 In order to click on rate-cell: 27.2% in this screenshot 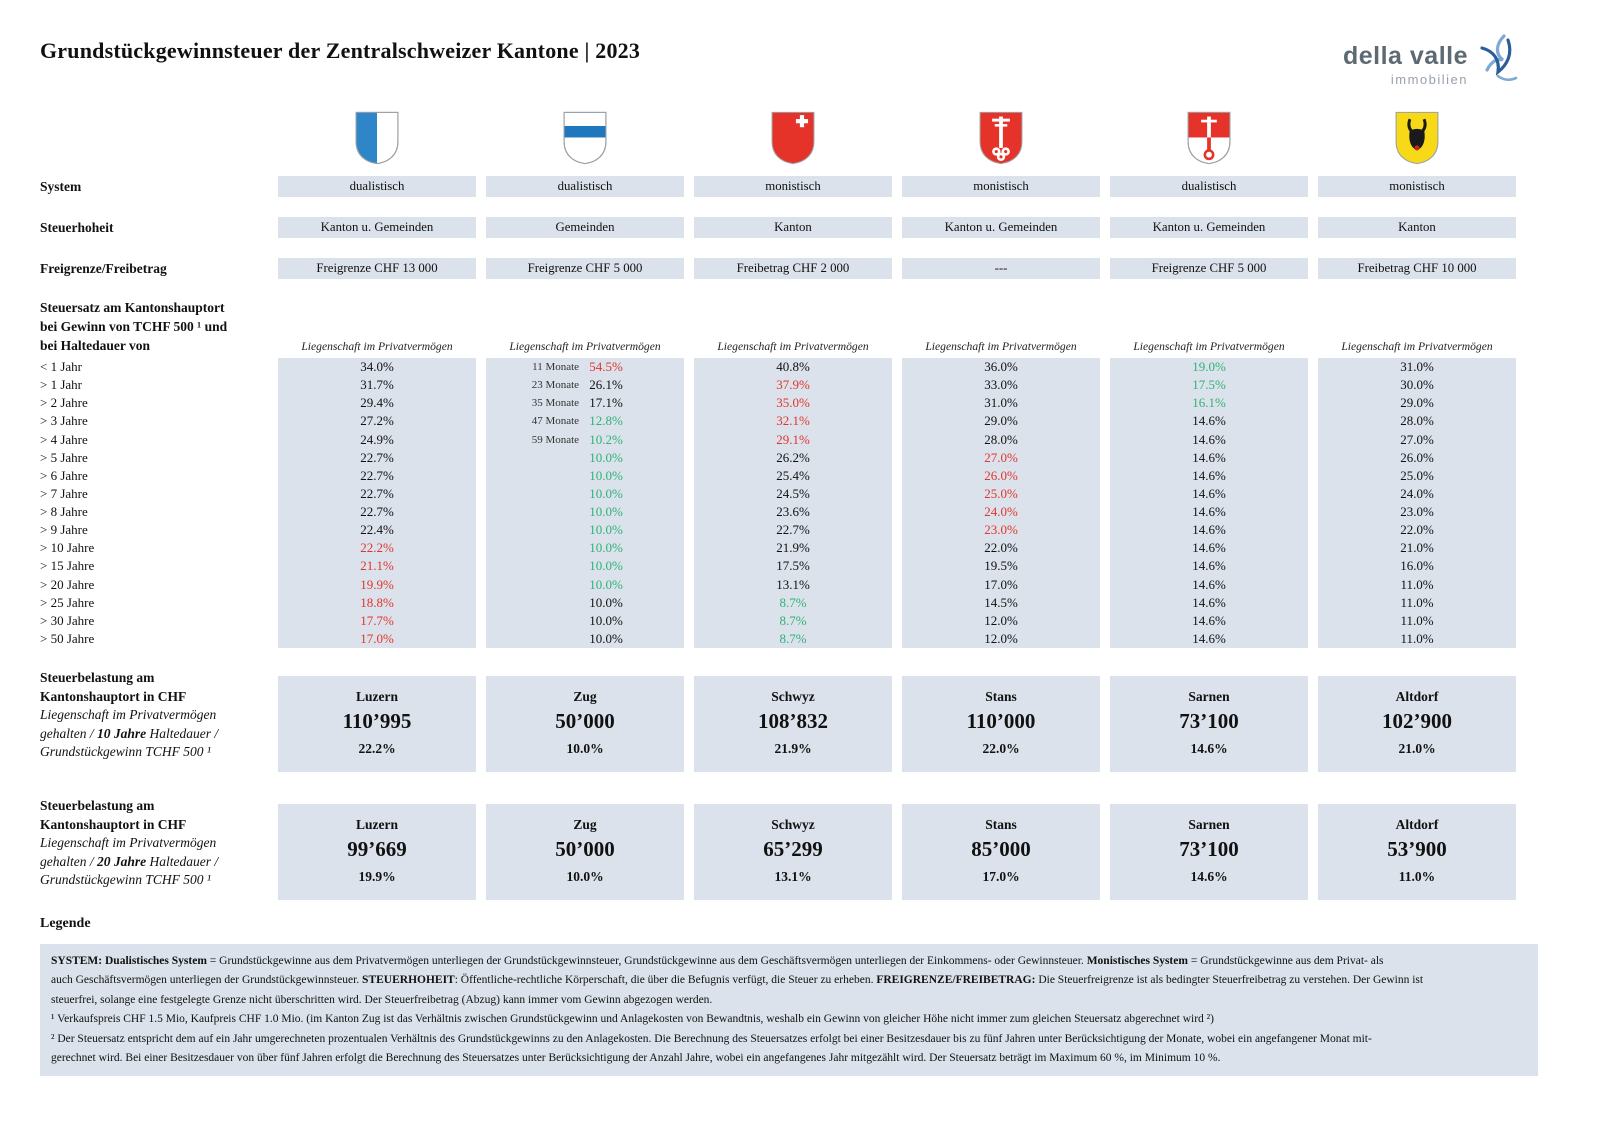, I will do `click(377, 421)`.